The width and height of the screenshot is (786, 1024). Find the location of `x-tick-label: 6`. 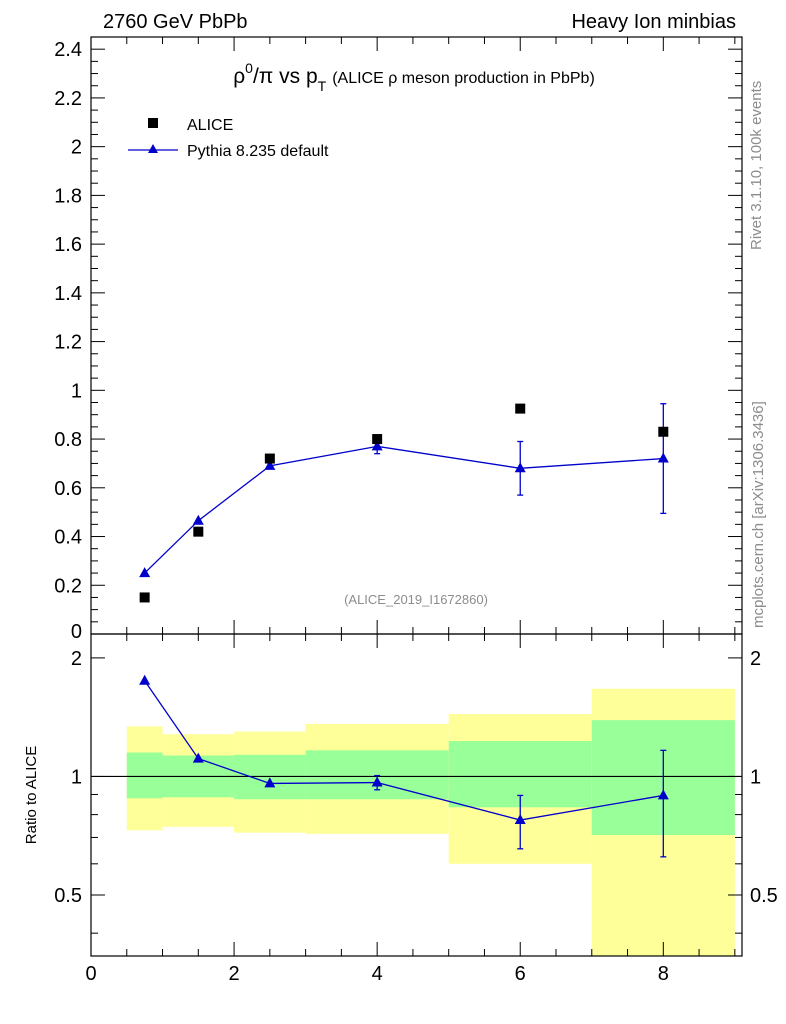

x-tick-label: 6 is located at coordinates (520, 974).